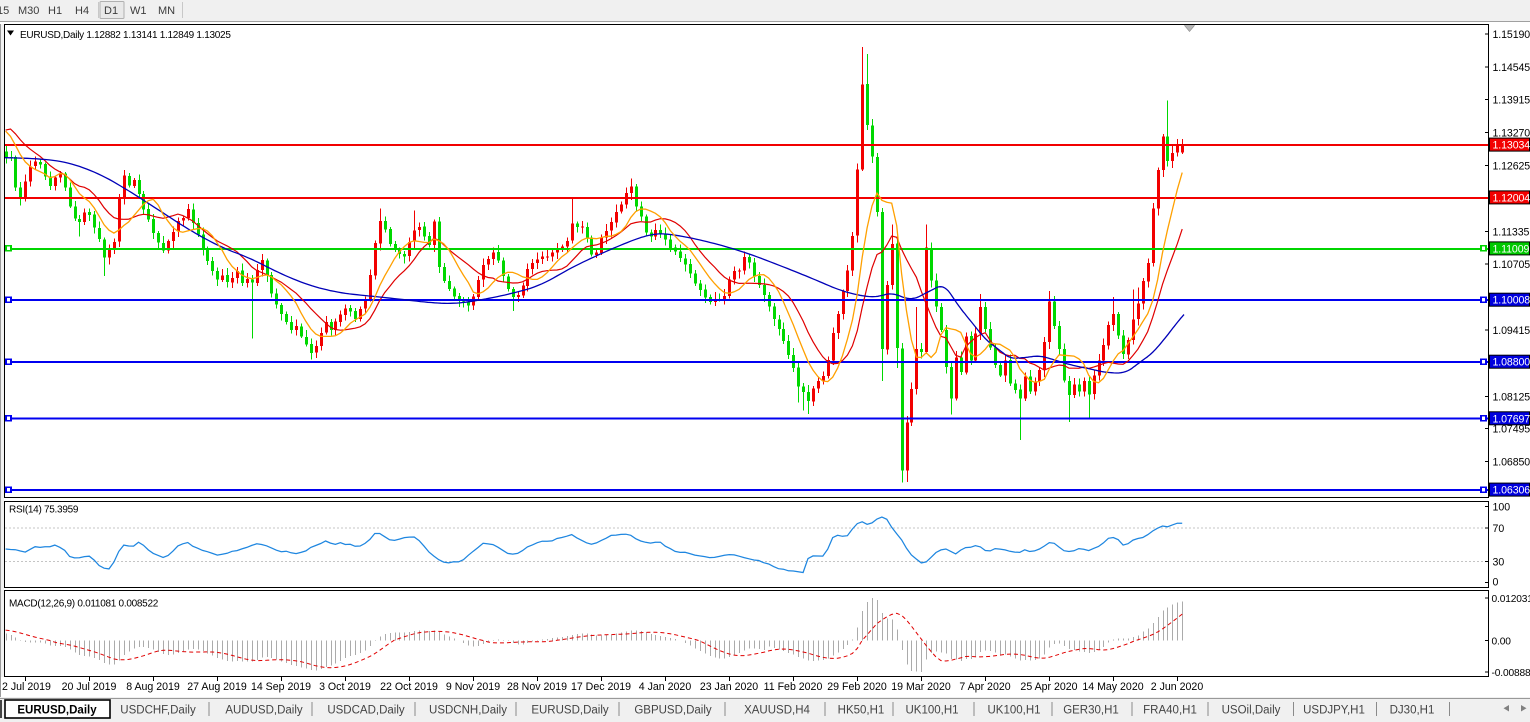 The width and height of the screenshot is (1530, 722). Describe the element at coordinates (921, 687) in the screenshot. I see `svg-text: 19 Mar 2020` at that location.